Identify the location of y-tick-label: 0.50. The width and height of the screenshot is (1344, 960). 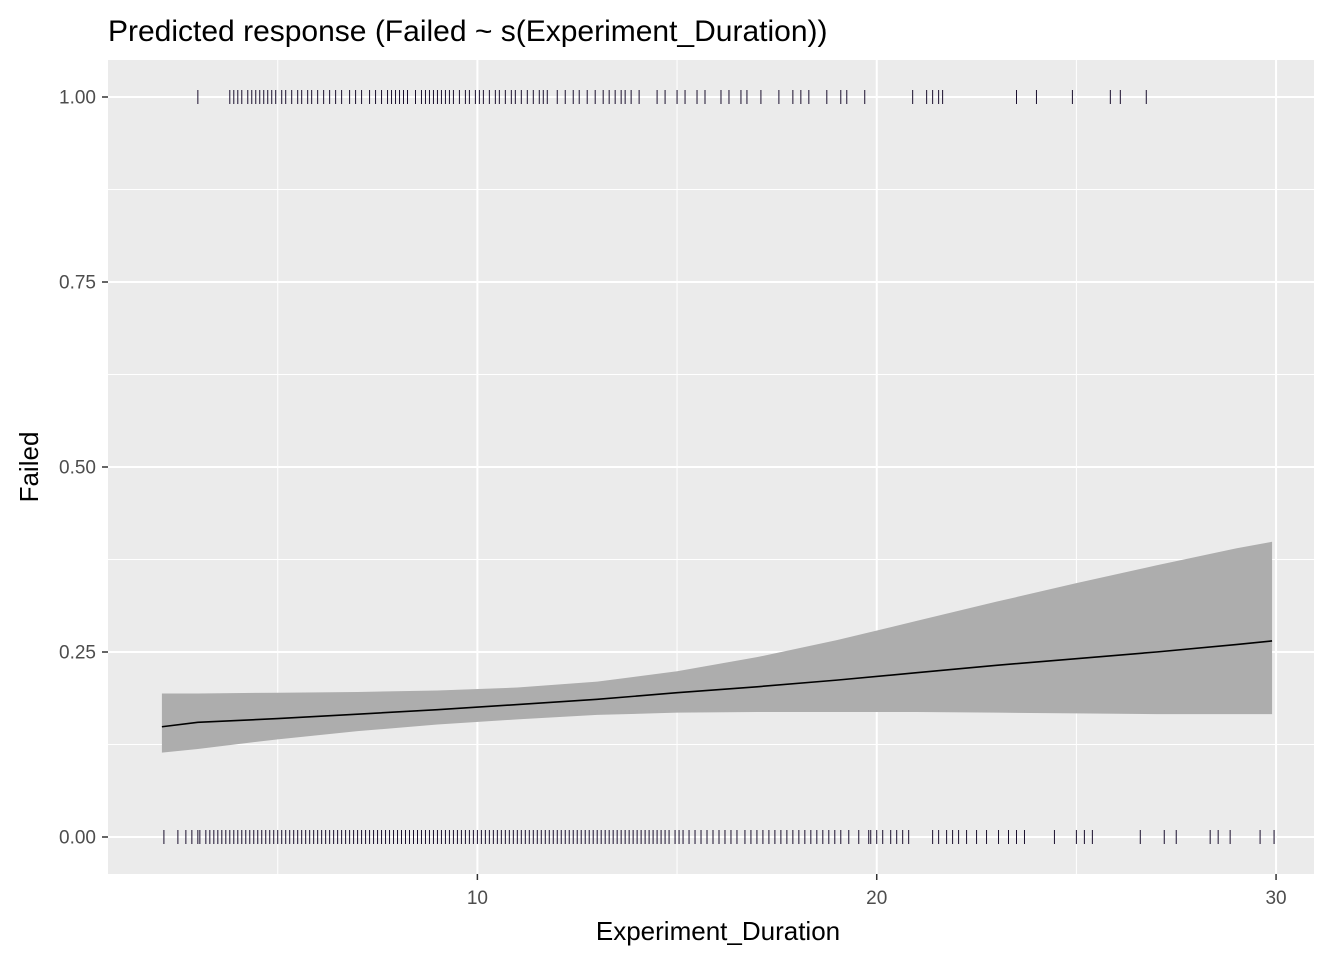
(77, 468).